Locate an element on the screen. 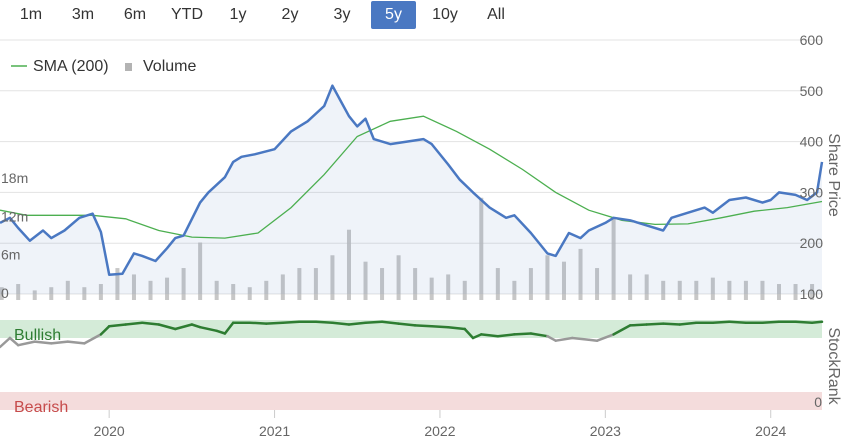  price-axis-tick-label: 200 is located at coordinates (812, 243).